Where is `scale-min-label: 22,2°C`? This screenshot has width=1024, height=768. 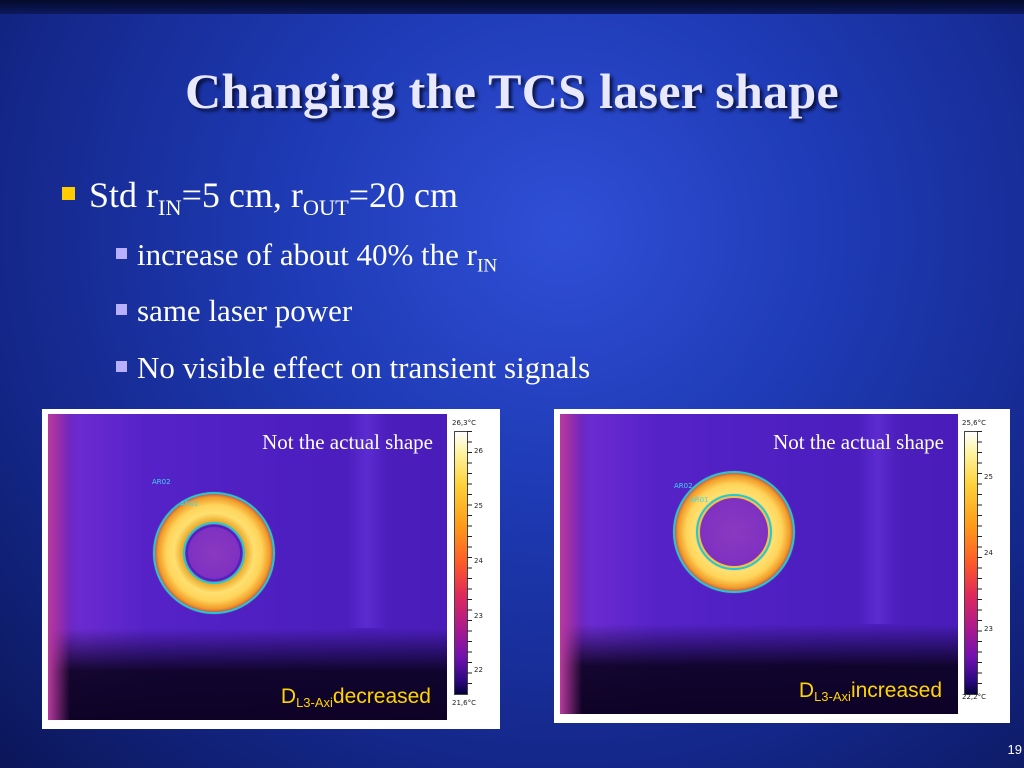
scale-min-label: 22,2°C is located at coordinates (974, 697).